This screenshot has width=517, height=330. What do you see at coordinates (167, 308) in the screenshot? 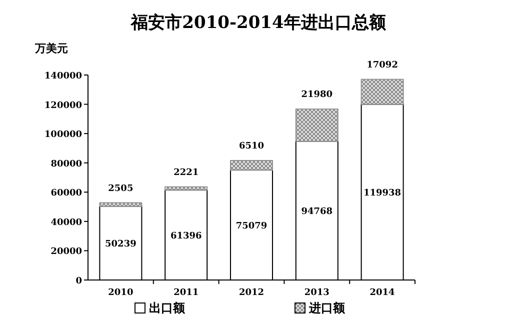
I see `legend-label: 出口额` at bounding box center [167, 308].